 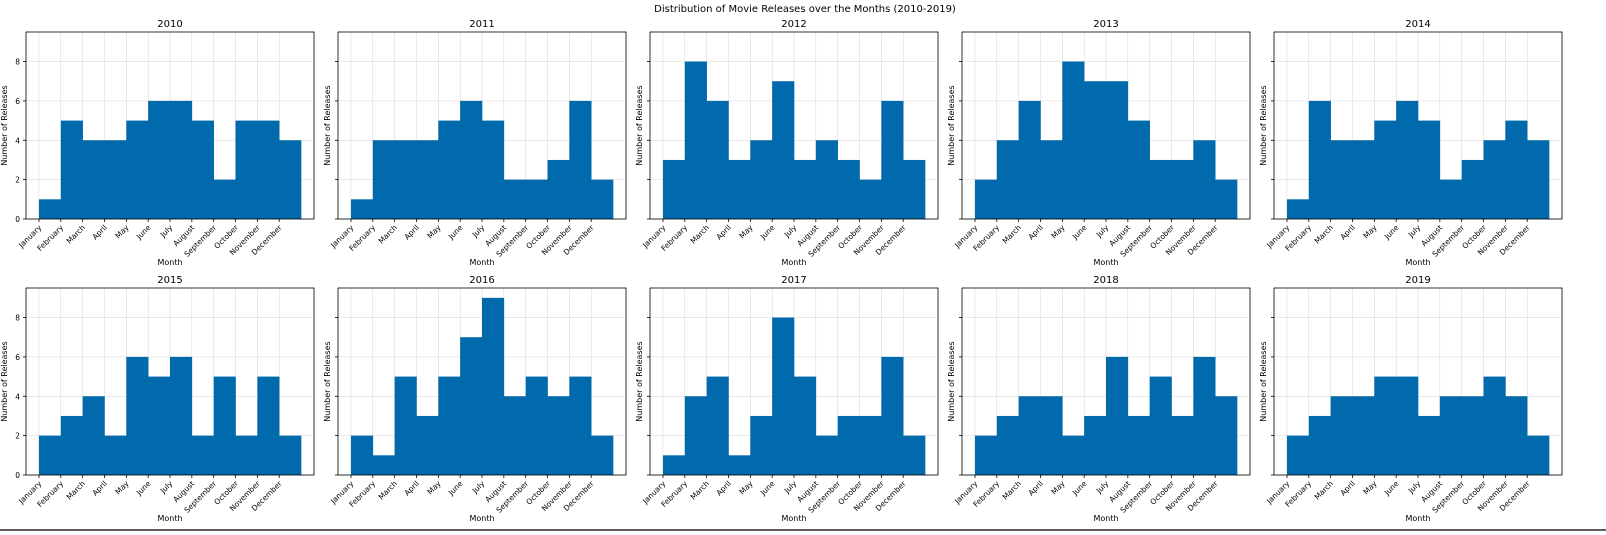 I want to click on bar-2015-january, so click(x=50, y=455).